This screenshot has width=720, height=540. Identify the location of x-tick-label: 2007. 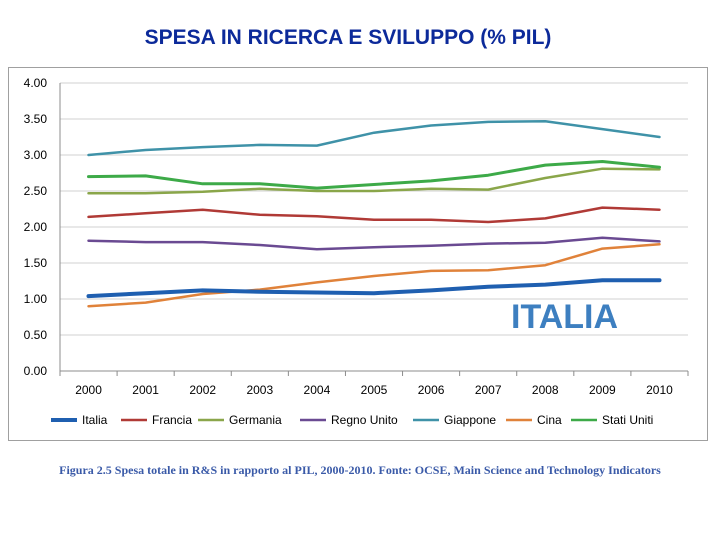
(488, 390).